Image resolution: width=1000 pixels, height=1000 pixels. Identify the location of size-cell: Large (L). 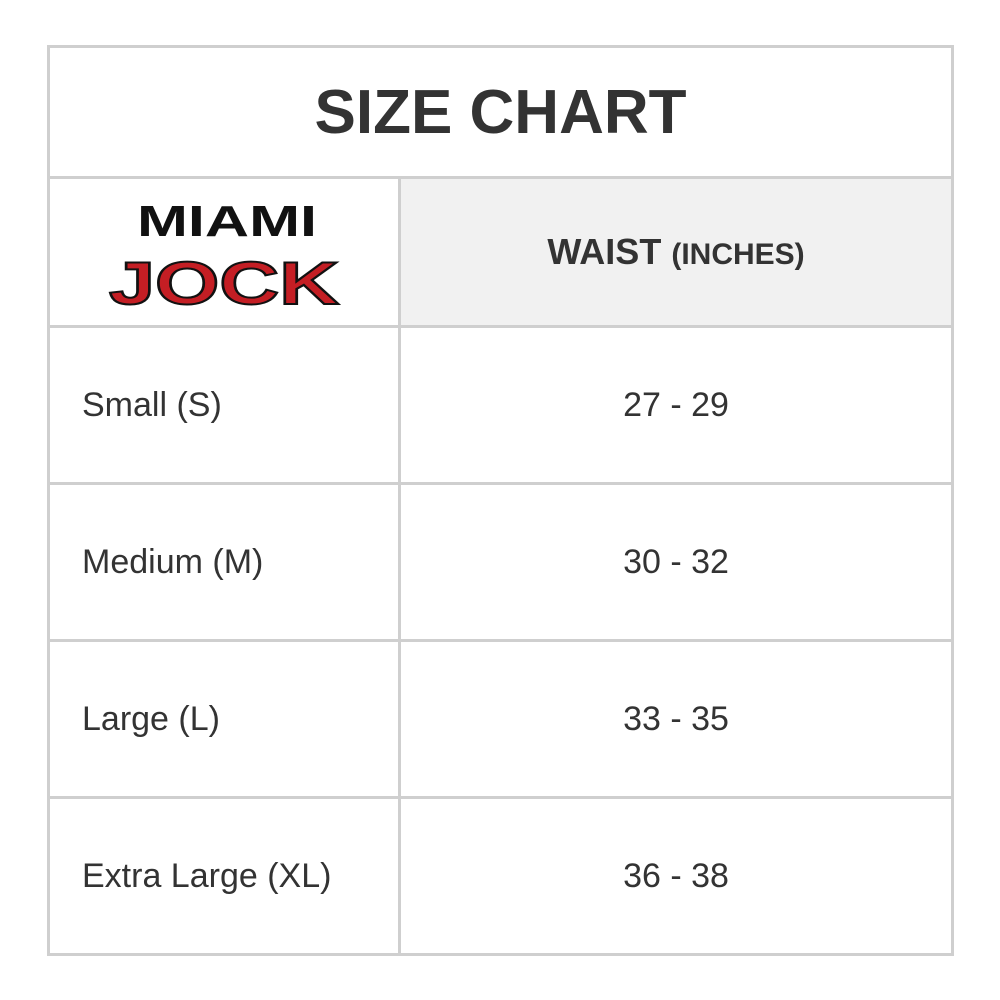
(224, 719).